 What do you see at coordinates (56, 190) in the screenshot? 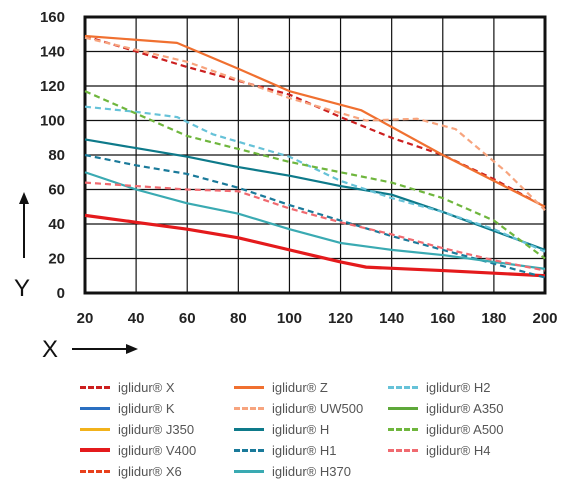
I see `y-tick-label: 60` at bounding box center [56, 190].